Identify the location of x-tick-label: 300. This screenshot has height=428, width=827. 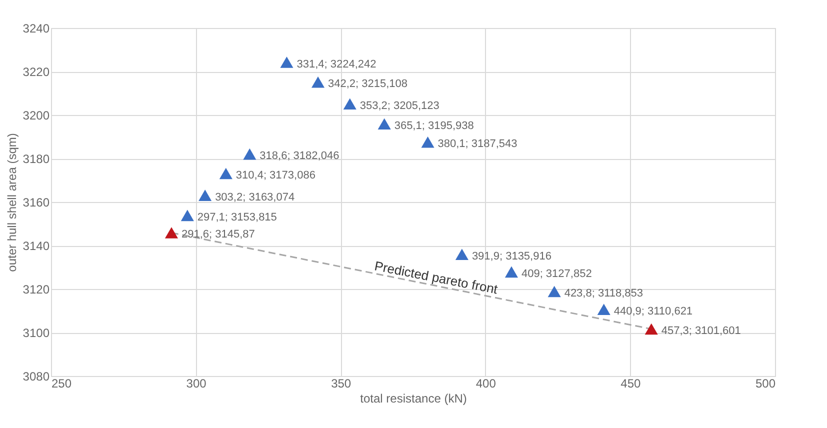
(196, 383).